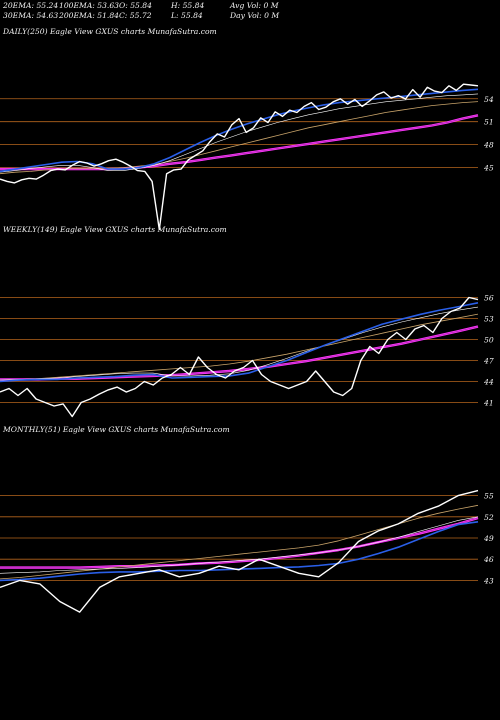 The width and height of the screenshot is (500, 720). Describe the element at coordinates (489, 298) in the screenshot. I see `tick-label: 56` at that location.